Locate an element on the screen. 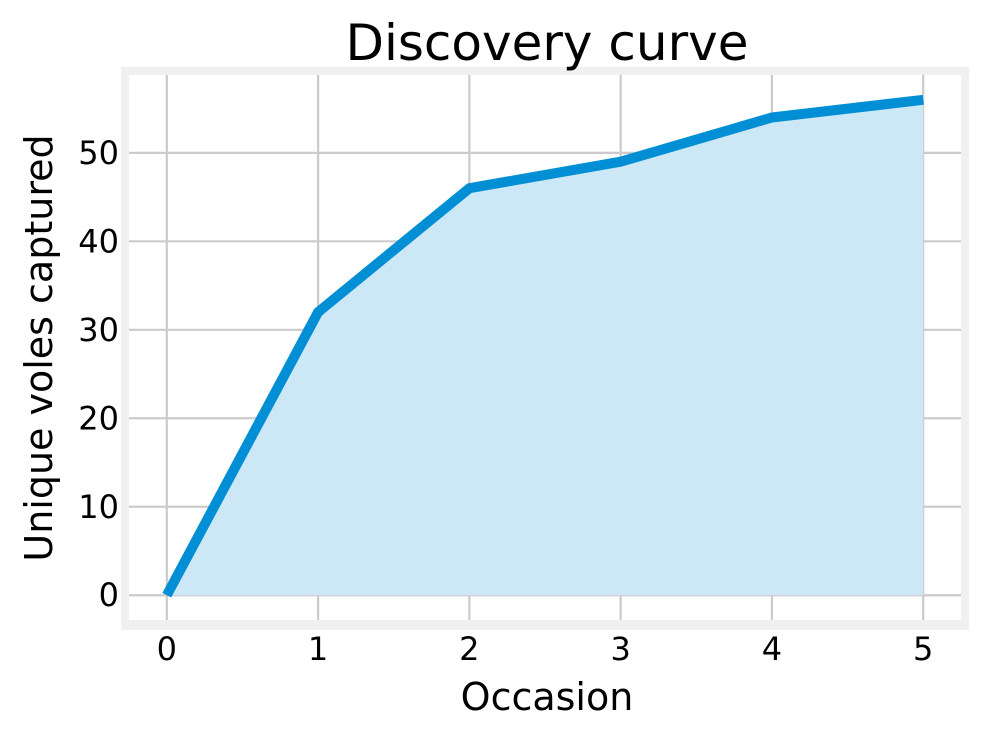 This screenshot has height=738, width=984. x-tick-labels: 0 1 2 3 4 5 is located at coordinates (545, 649).